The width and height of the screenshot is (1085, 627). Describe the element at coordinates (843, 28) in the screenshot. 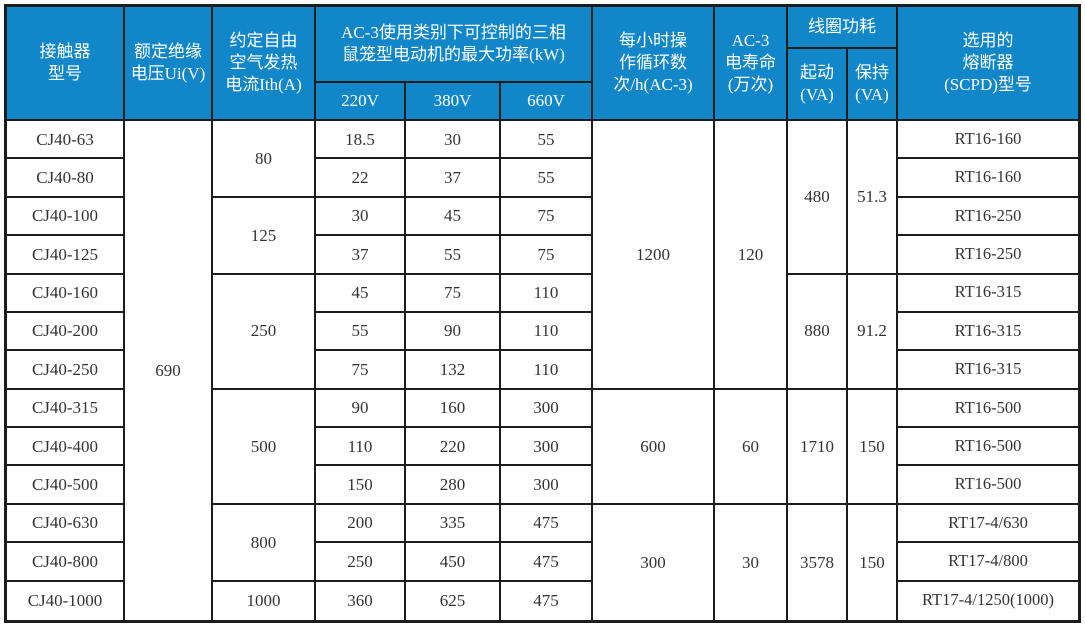

I see `header-coil-power-group: 线圈功耗` at that location.